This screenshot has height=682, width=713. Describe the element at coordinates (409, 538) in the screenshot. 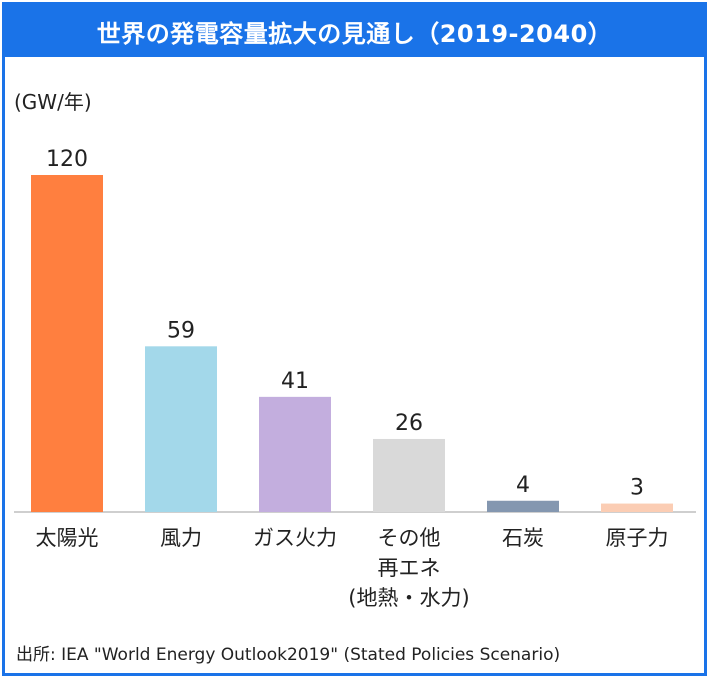

I see `category-label: その他` at that location.